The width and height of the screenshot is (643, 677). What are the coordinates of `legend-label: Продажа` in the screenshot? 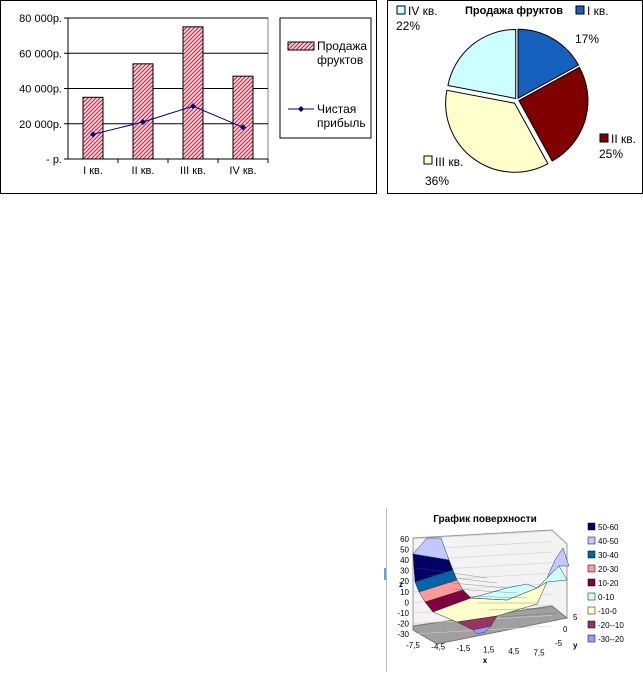 It's located at (342, 46).